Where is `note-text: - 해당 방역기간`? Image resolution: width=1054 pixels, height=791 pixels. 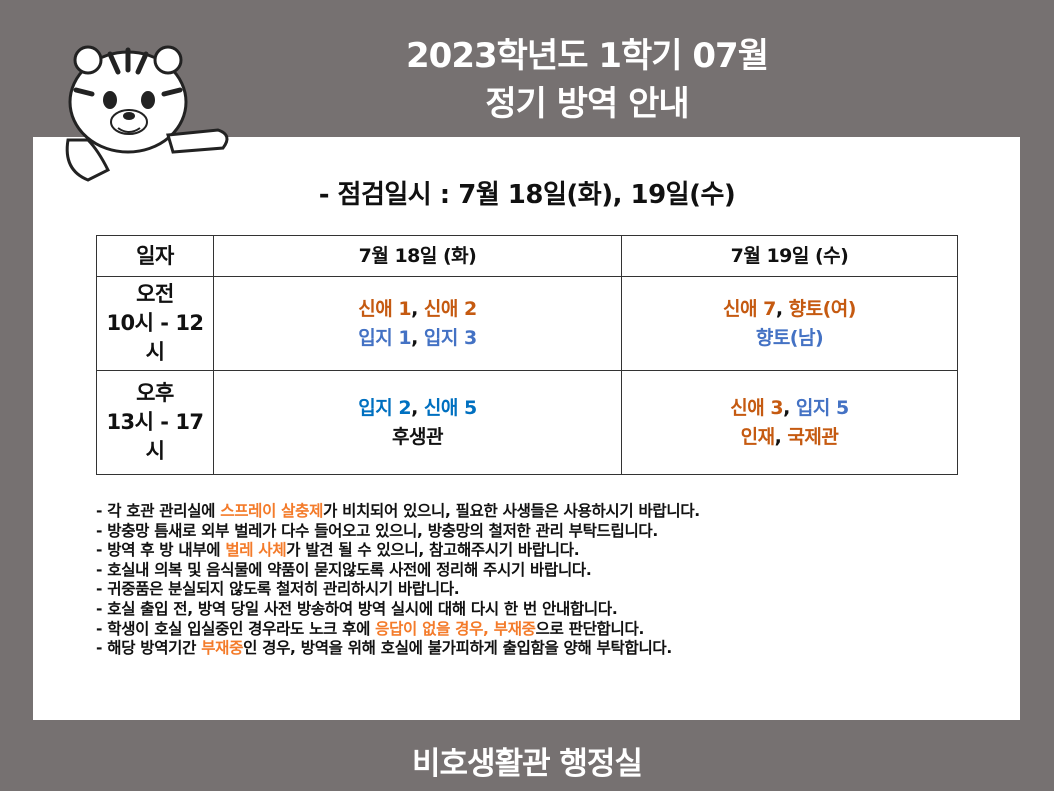
note-text: - 해당 방역기간 is located at coordinates (149, 648).